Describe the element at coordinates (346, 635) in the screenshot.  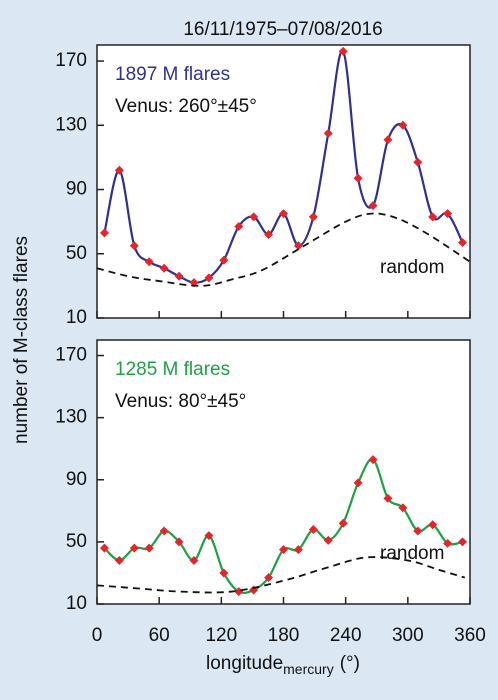
I see `x-tick-label: 240` at that location.